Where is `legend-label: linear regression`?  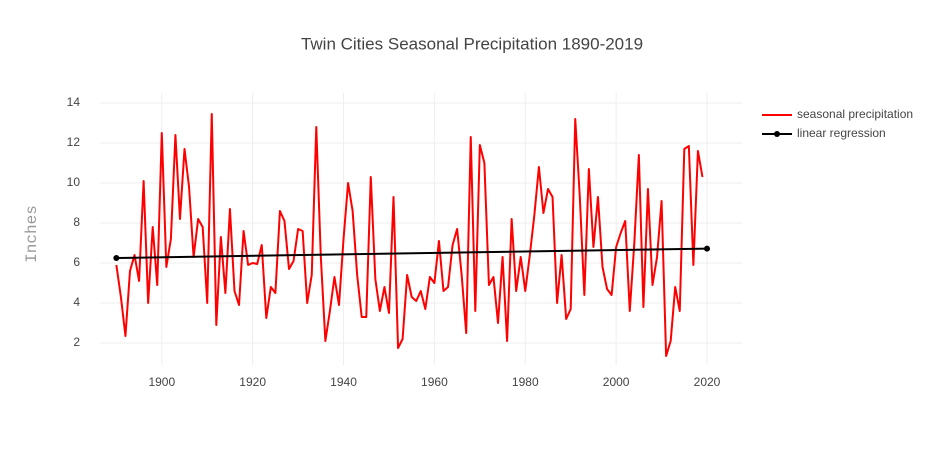
legend-label: linear regression is located at coordinates (841, 133).